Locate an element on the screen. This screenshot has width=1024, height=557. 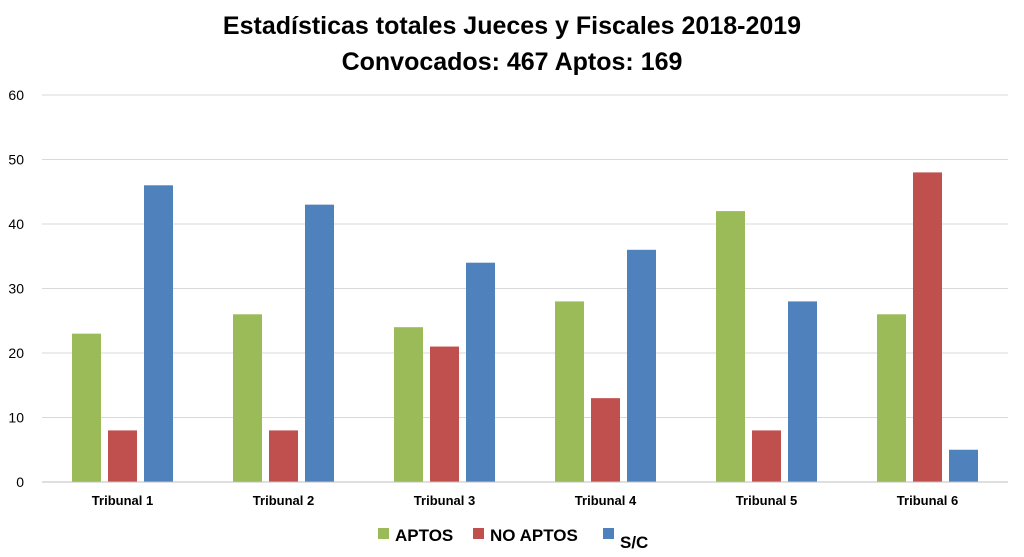
x-tick-label: Tribunal 1 is located at coordinates (122, 500).